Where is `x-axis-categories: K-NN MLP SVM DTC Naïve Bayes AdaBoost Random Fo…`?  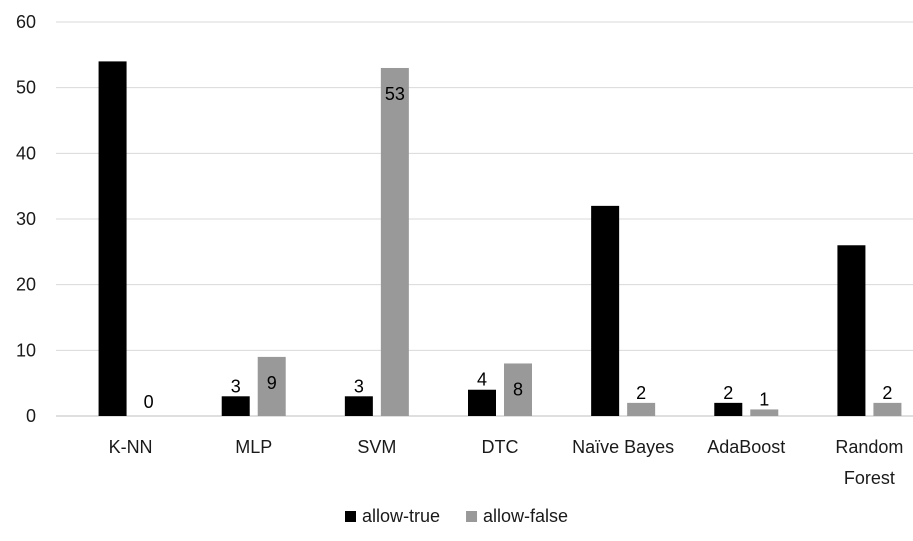 x-axis-categories: K-NN MLP SVM DTC Naïve Bayes AdaBoost Random Fo… is located at coordinates (506, 462).